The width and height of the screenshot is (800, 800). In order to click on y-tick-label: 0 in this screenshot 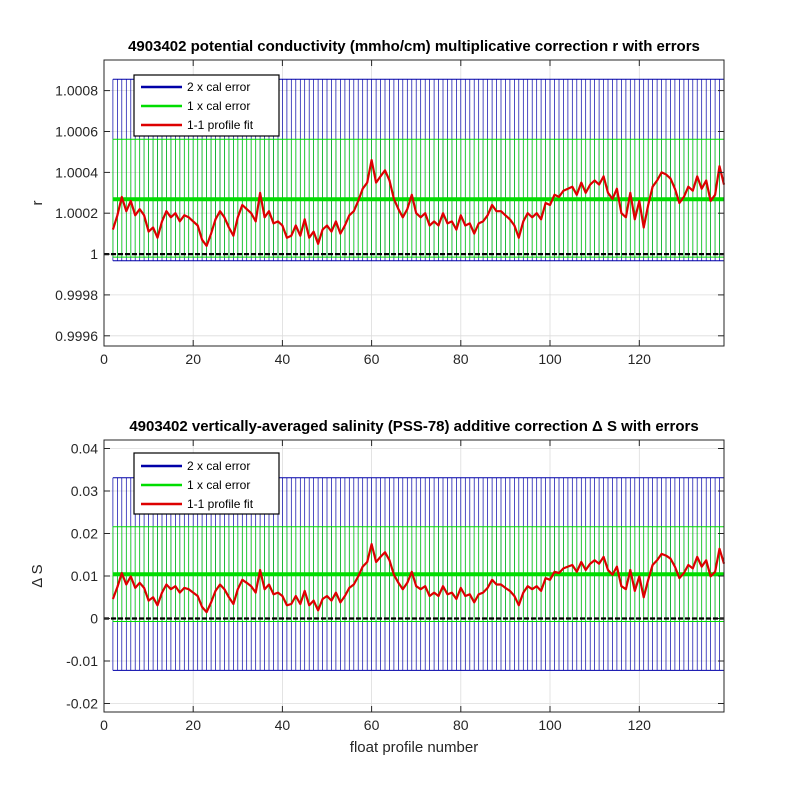, I will do `click(94, 619)`.